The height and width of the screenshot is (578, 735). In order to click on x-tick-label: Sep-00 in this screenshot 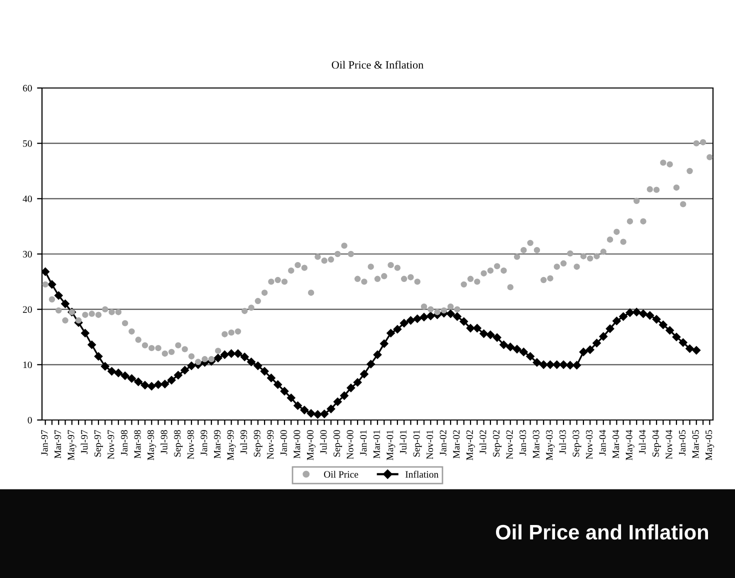, I will do `click(338, 443)`.